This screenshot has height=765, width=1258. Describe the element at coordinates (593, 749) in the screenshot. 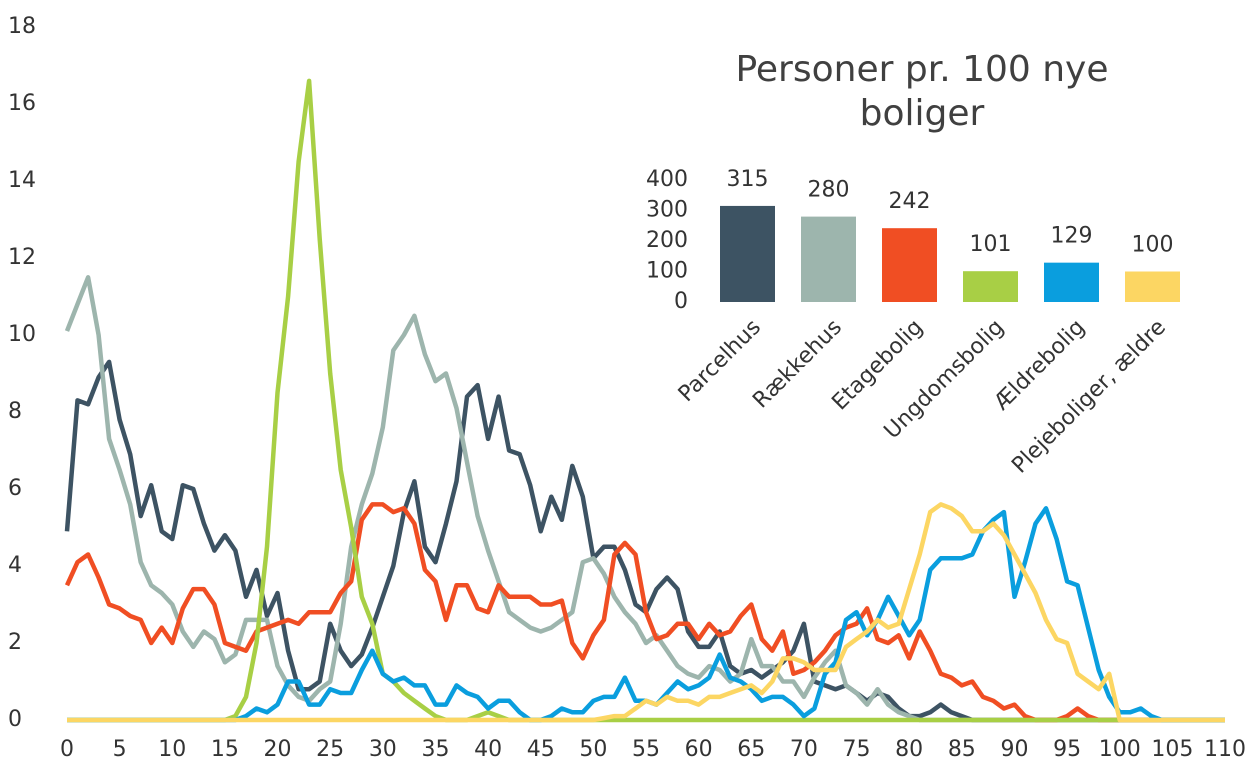

I see `x-tick-label: 50` at that location.